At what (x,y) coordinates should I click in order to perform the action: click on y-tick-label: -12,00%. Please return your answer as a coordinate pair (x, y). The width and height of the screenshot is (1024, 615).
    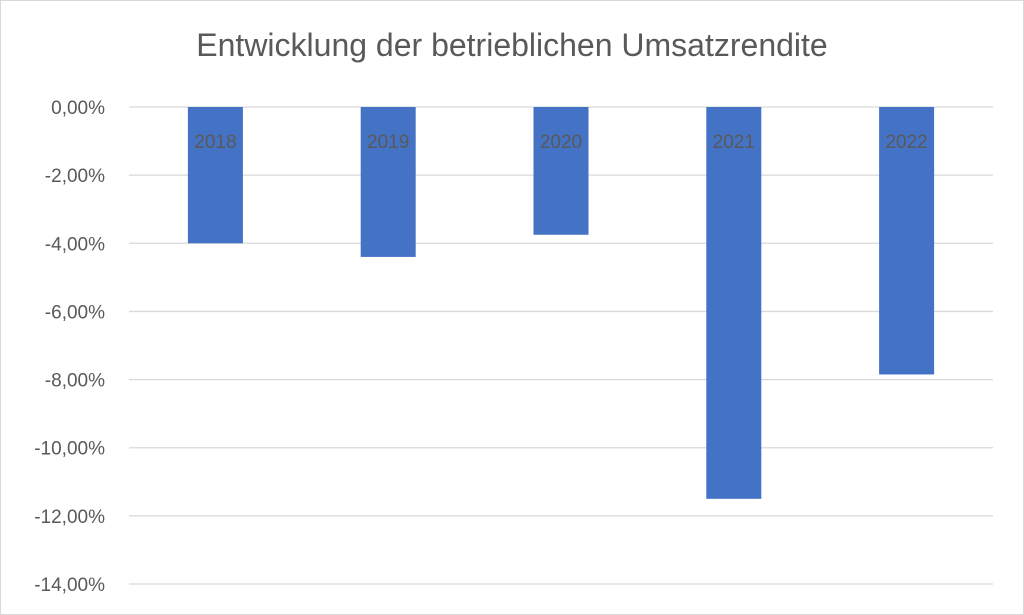
    Looking at the image, I should click on (69, 517).